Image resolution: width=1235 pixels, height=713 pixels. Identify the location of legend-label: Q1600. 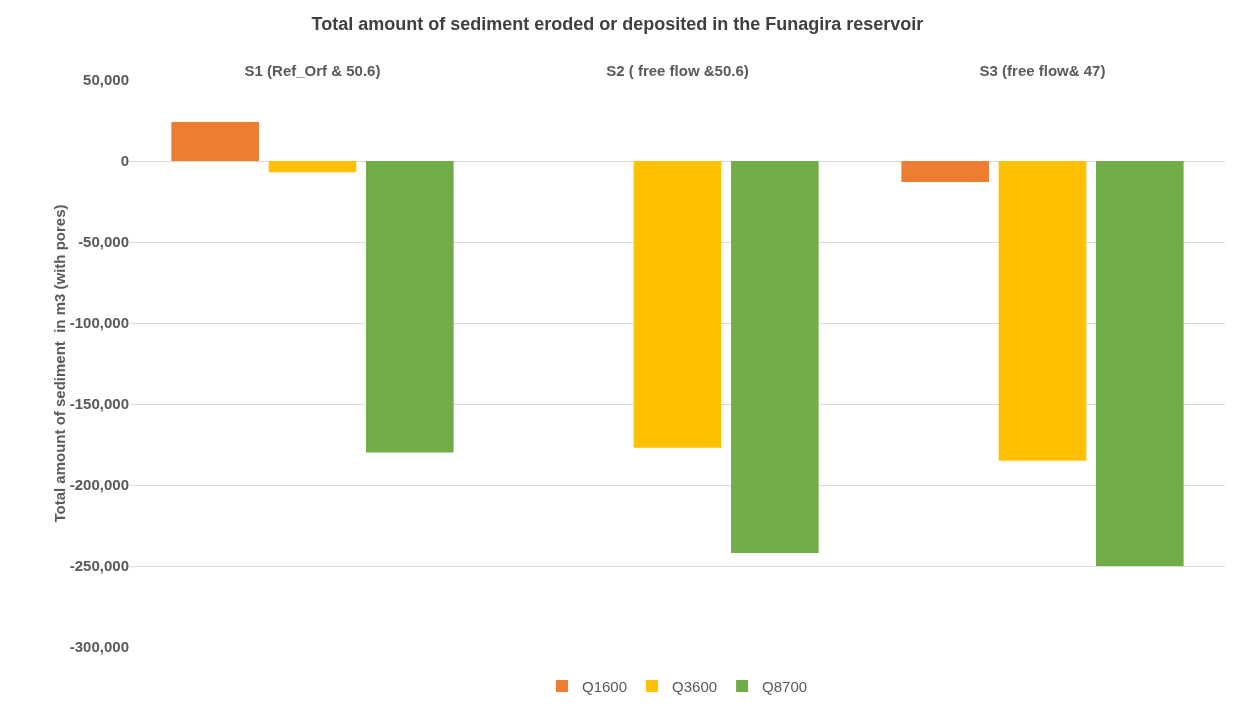
(605, 686).